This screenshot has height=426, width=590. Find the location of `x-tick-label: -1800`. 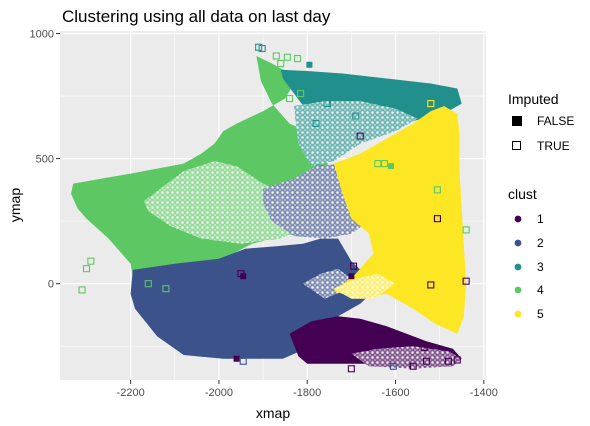

x-tick-label: -1800 is located at coordinates (307, 393).